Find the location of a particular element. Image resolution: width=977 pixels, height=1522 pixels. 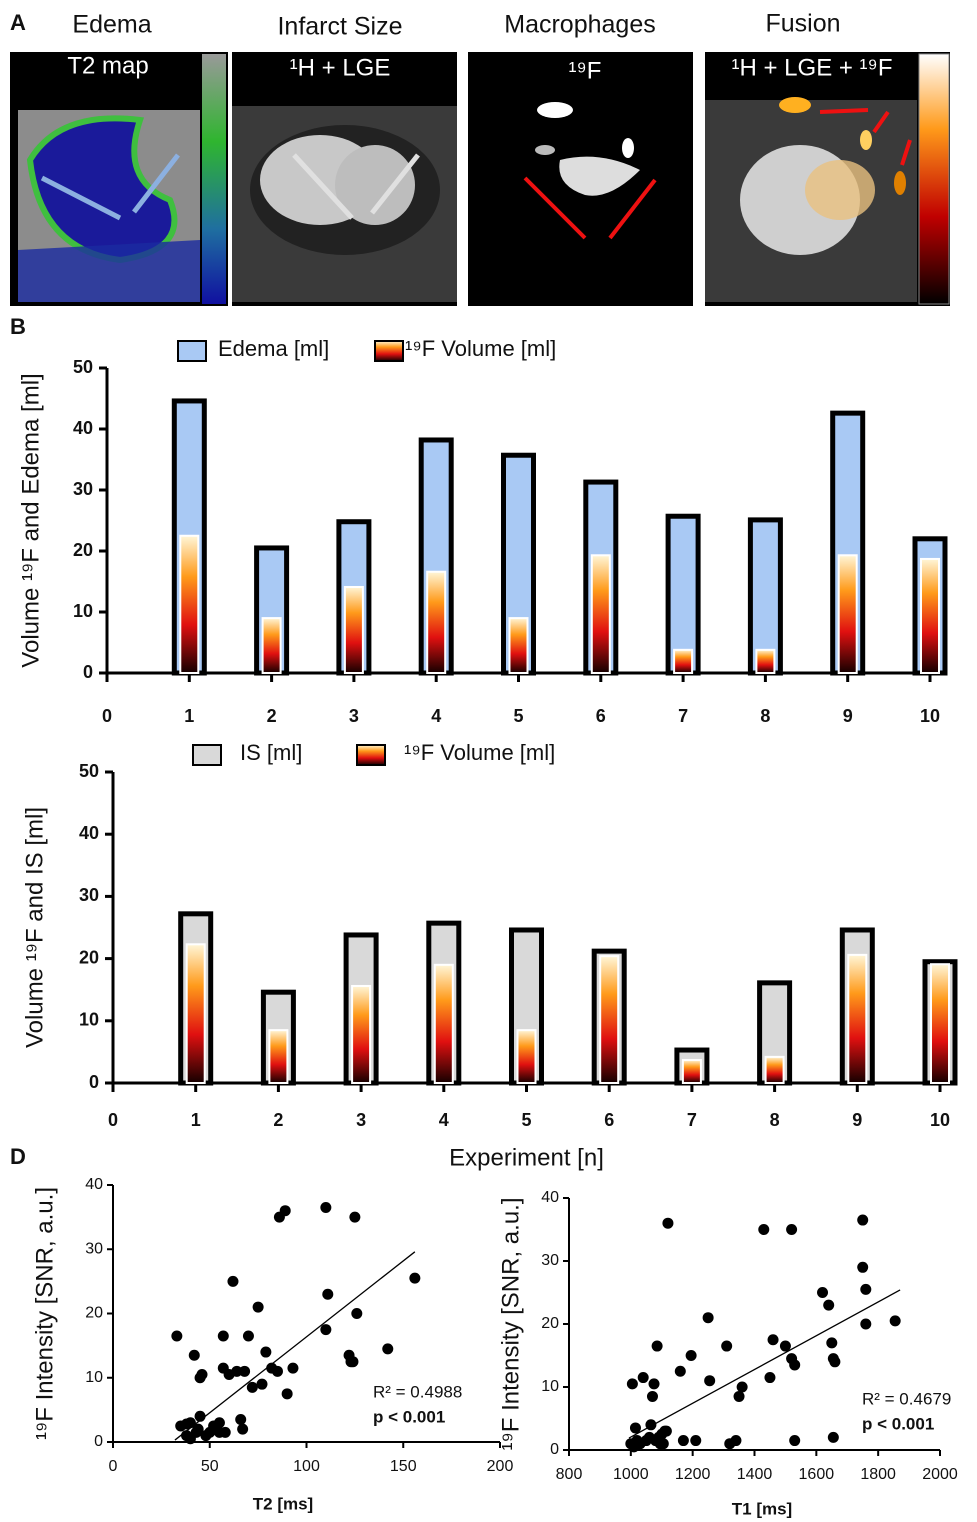

x-tick-label: 150 is located at coordinates (403, 1466).